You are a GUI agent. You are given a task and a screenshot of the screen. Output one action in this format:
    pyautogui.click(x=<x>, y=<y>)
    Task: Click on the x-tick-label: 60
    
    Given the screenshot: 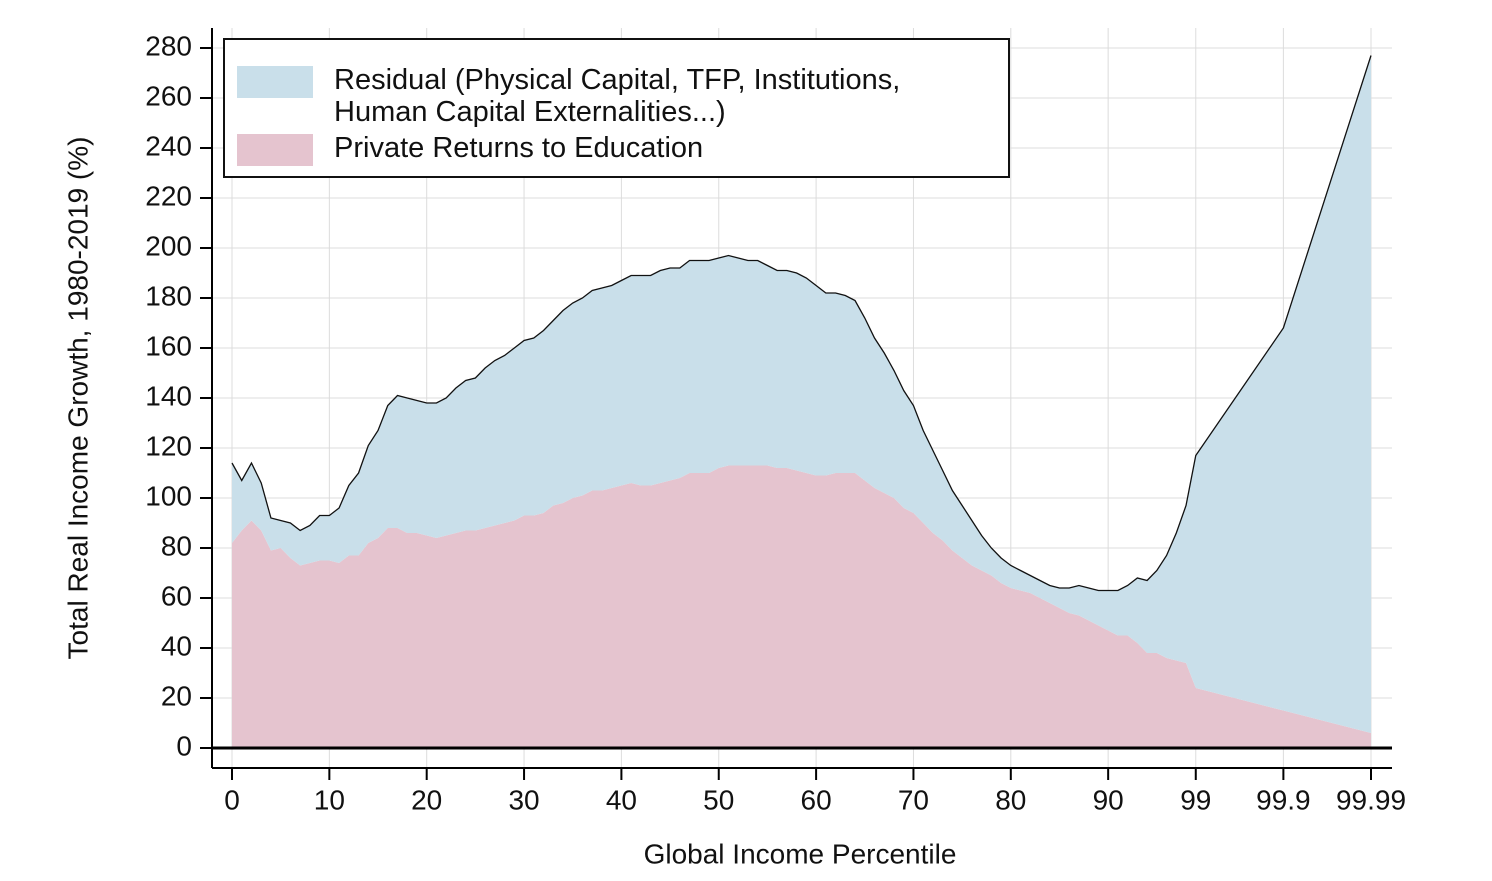 What is the action you would take?
    pyautogui.click(x=816, y=799)
    